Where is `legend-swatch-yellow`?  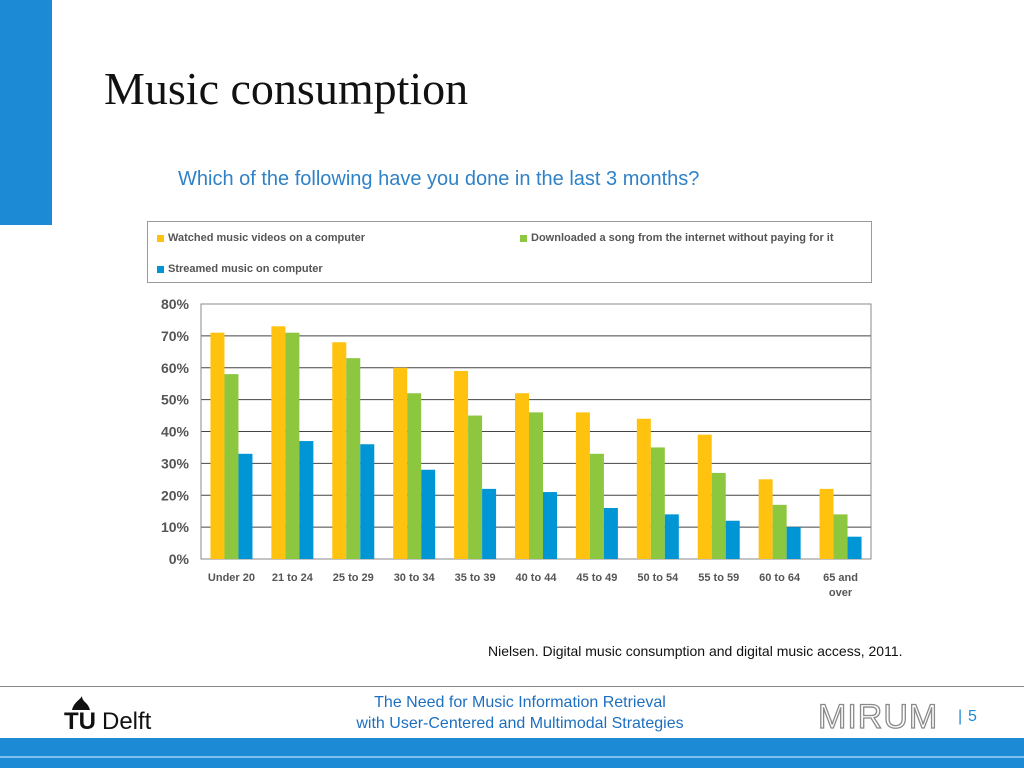
legend-swatch-yellow is located at coordinates (160, 238).